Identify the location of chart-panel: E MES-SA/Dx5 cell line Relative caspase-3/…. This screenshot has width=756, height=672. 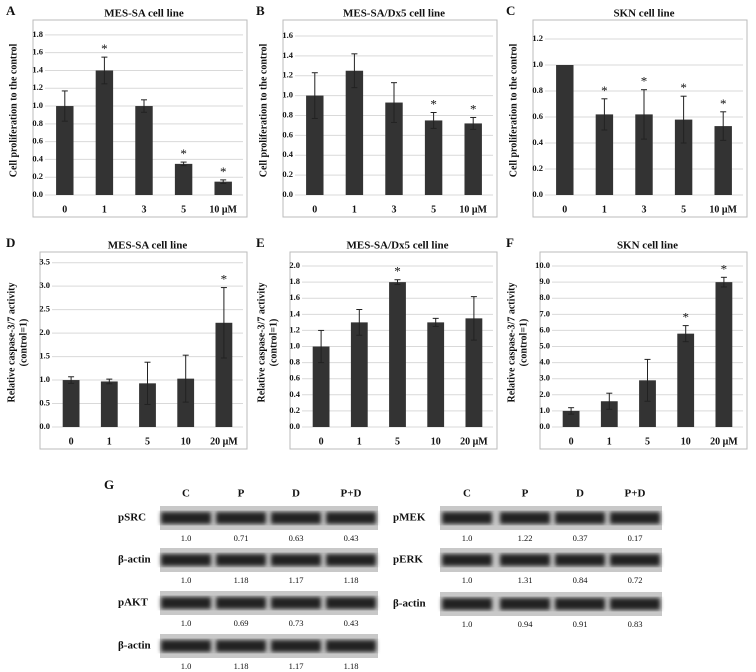
(377, 342).